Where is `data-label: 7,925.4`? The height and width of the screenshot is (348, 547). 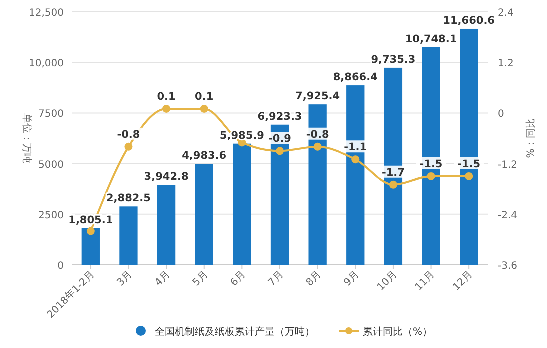 data-label: 7,925.4 is located at coordinates (318, 96).